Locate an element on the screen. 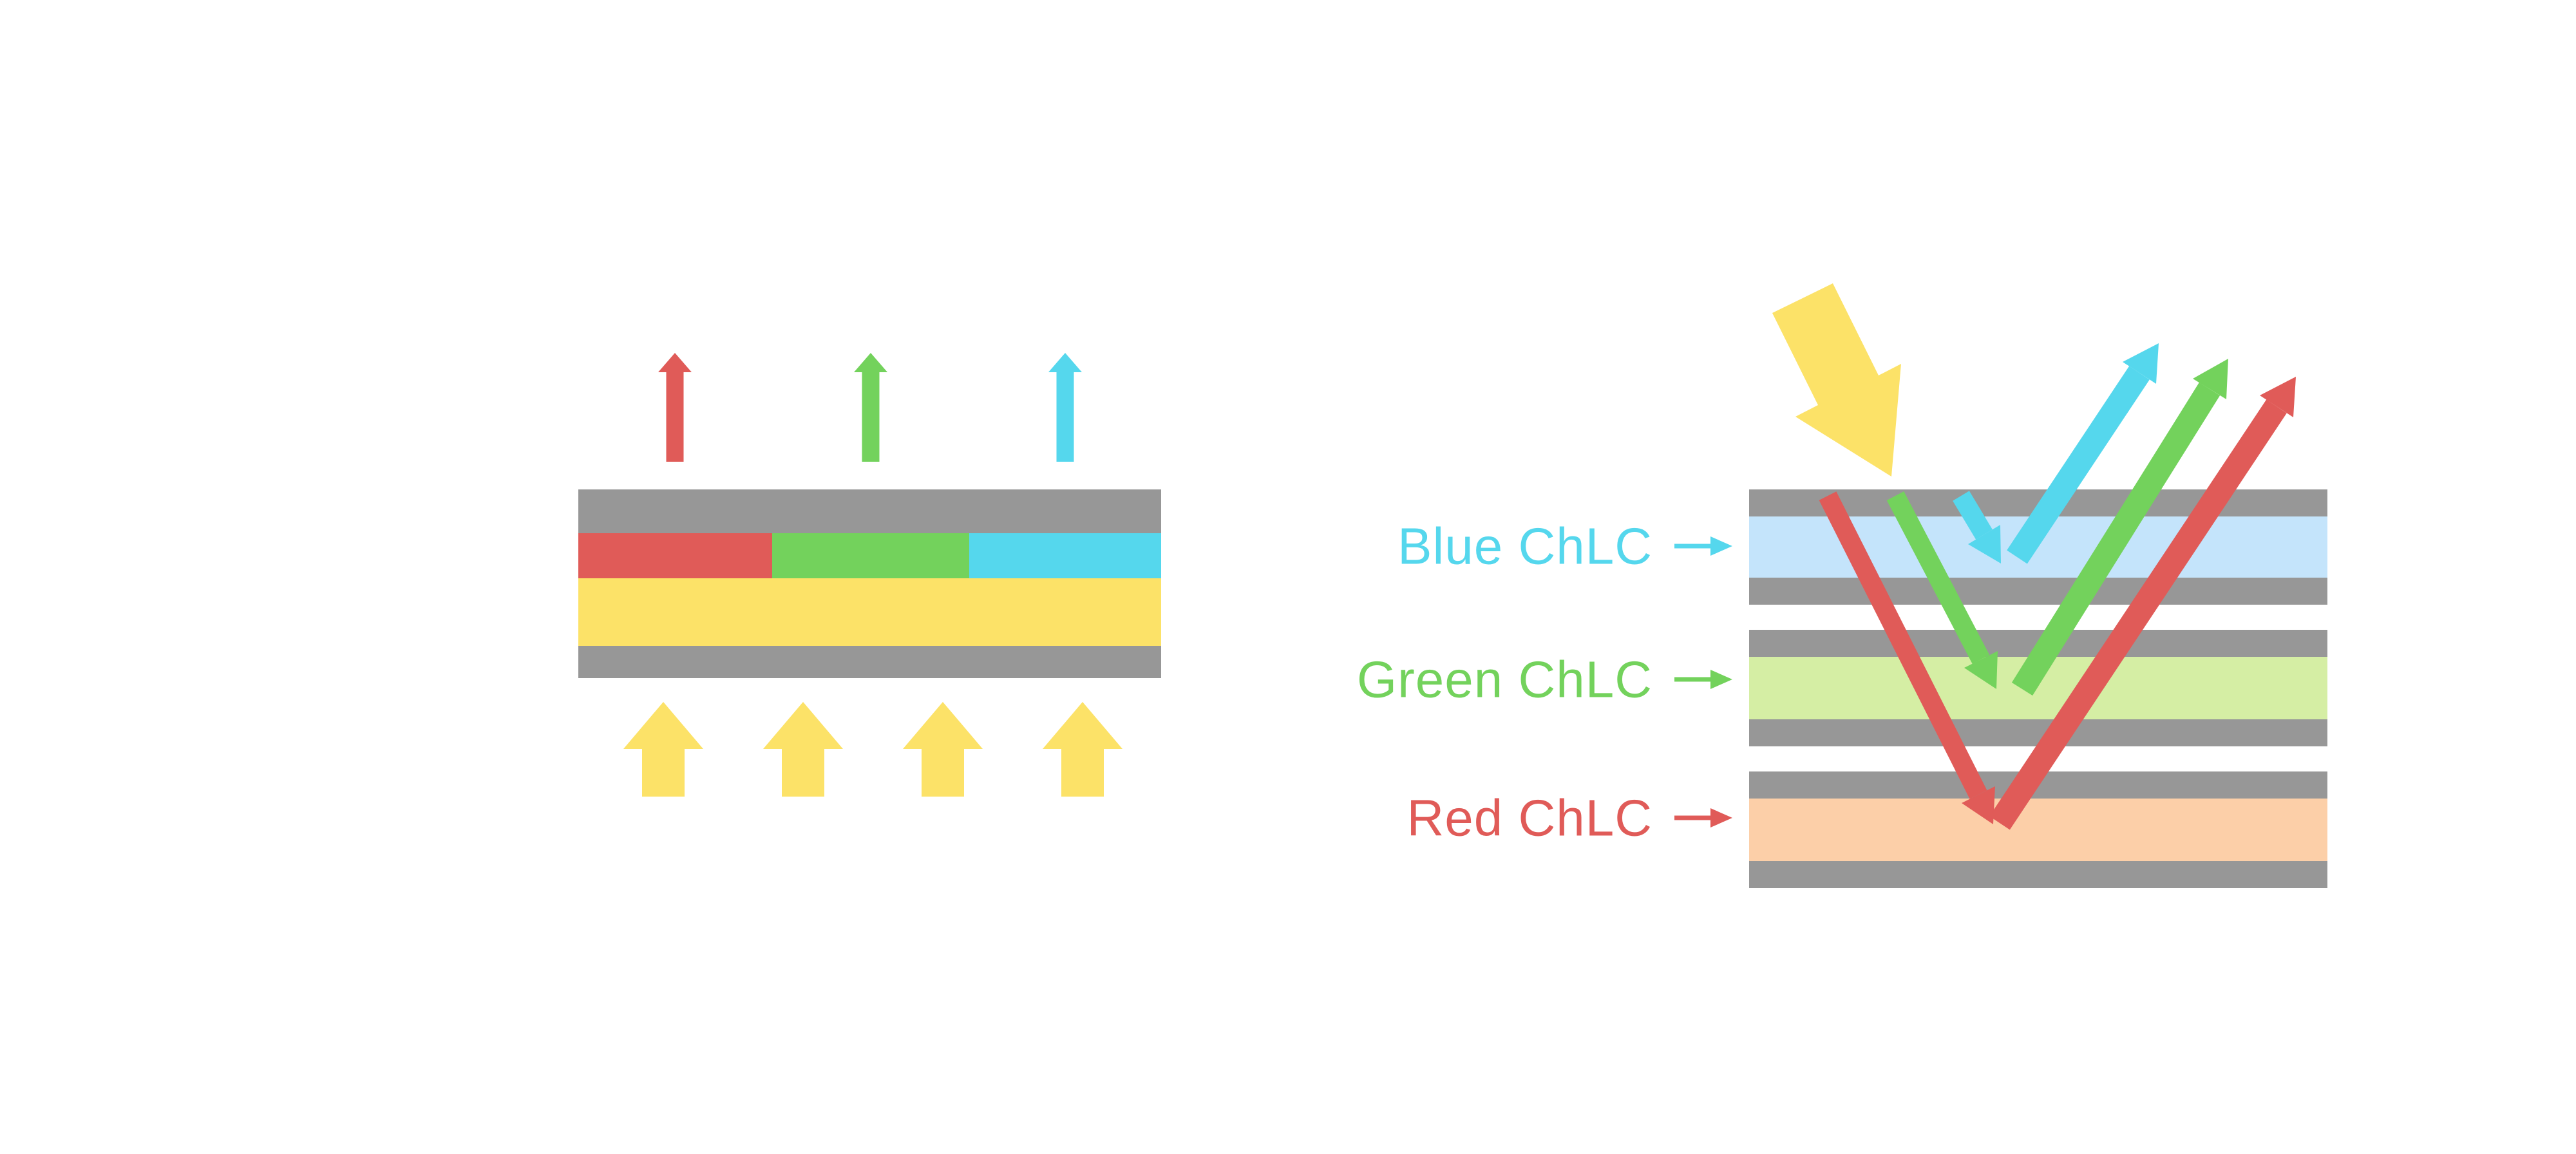  blue-up-beam-arrowhead-icon is located at coordinates (2141, 363).